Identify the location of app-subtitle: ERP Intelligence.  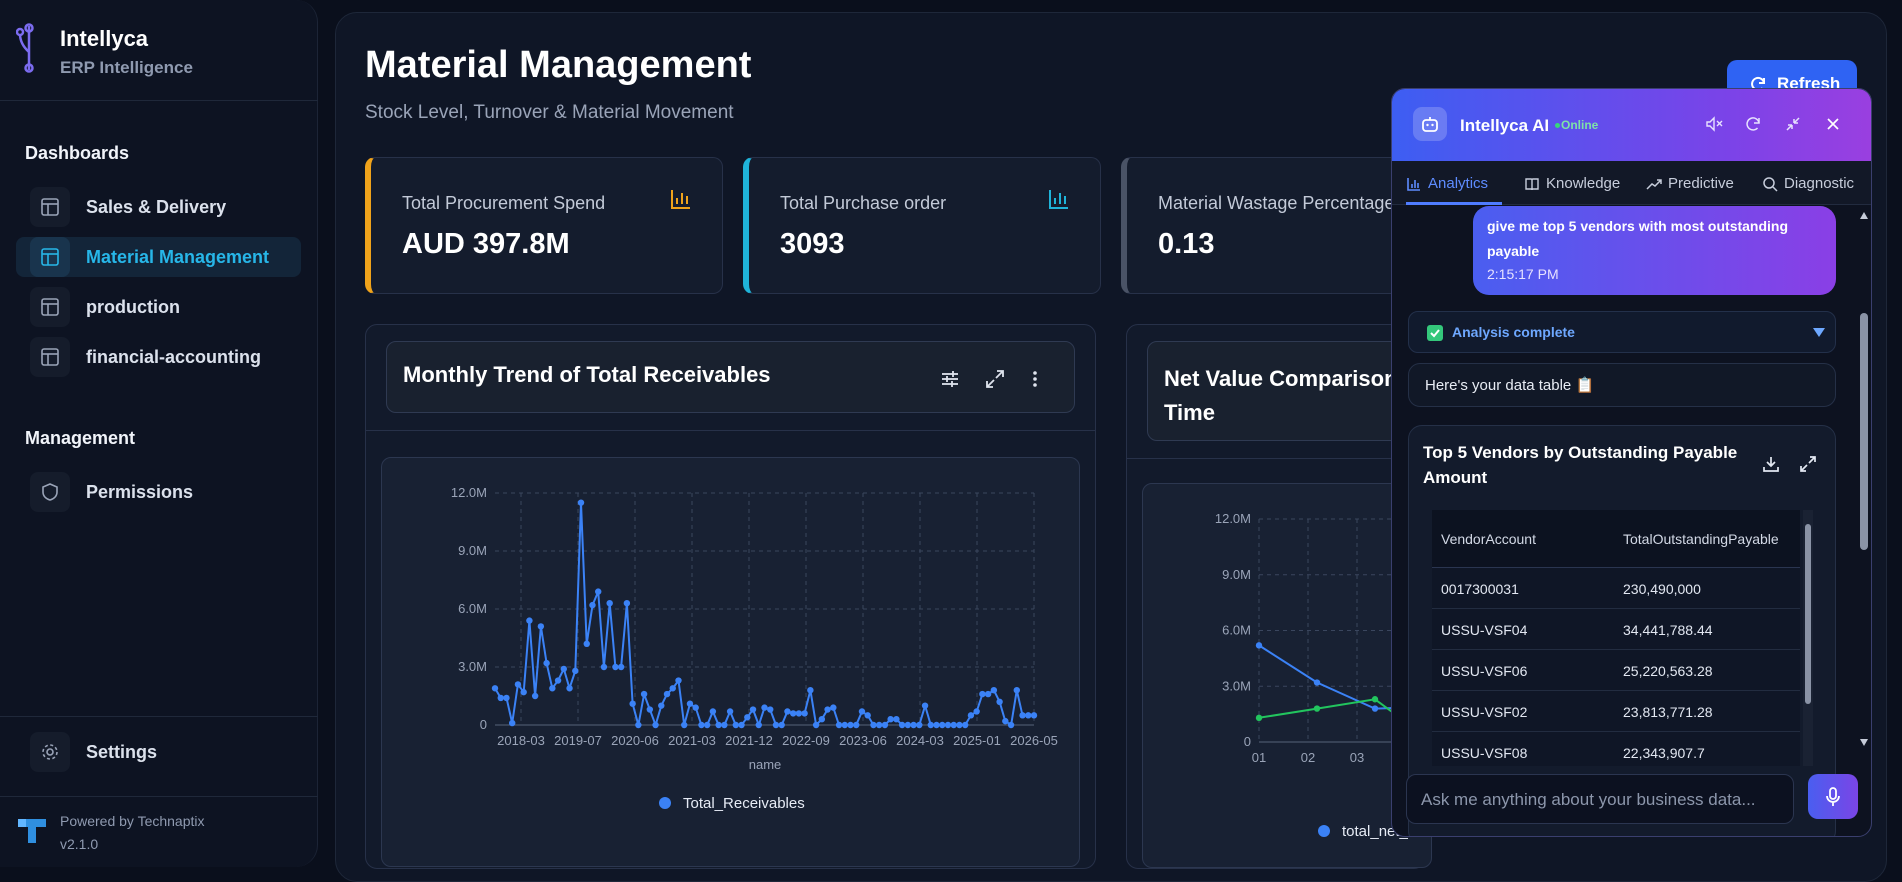
(126, 67).